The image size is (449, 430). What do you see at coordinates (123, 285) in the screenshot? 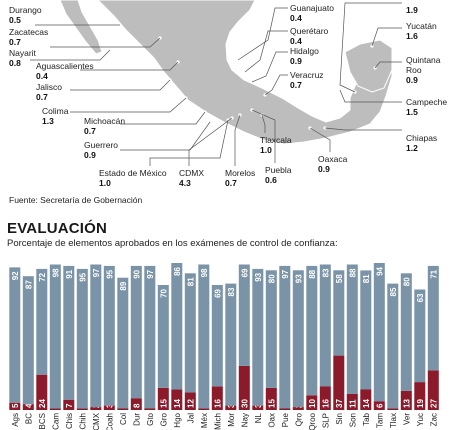
I see `bar-value-label: 89` at bounding box center [123, 285].